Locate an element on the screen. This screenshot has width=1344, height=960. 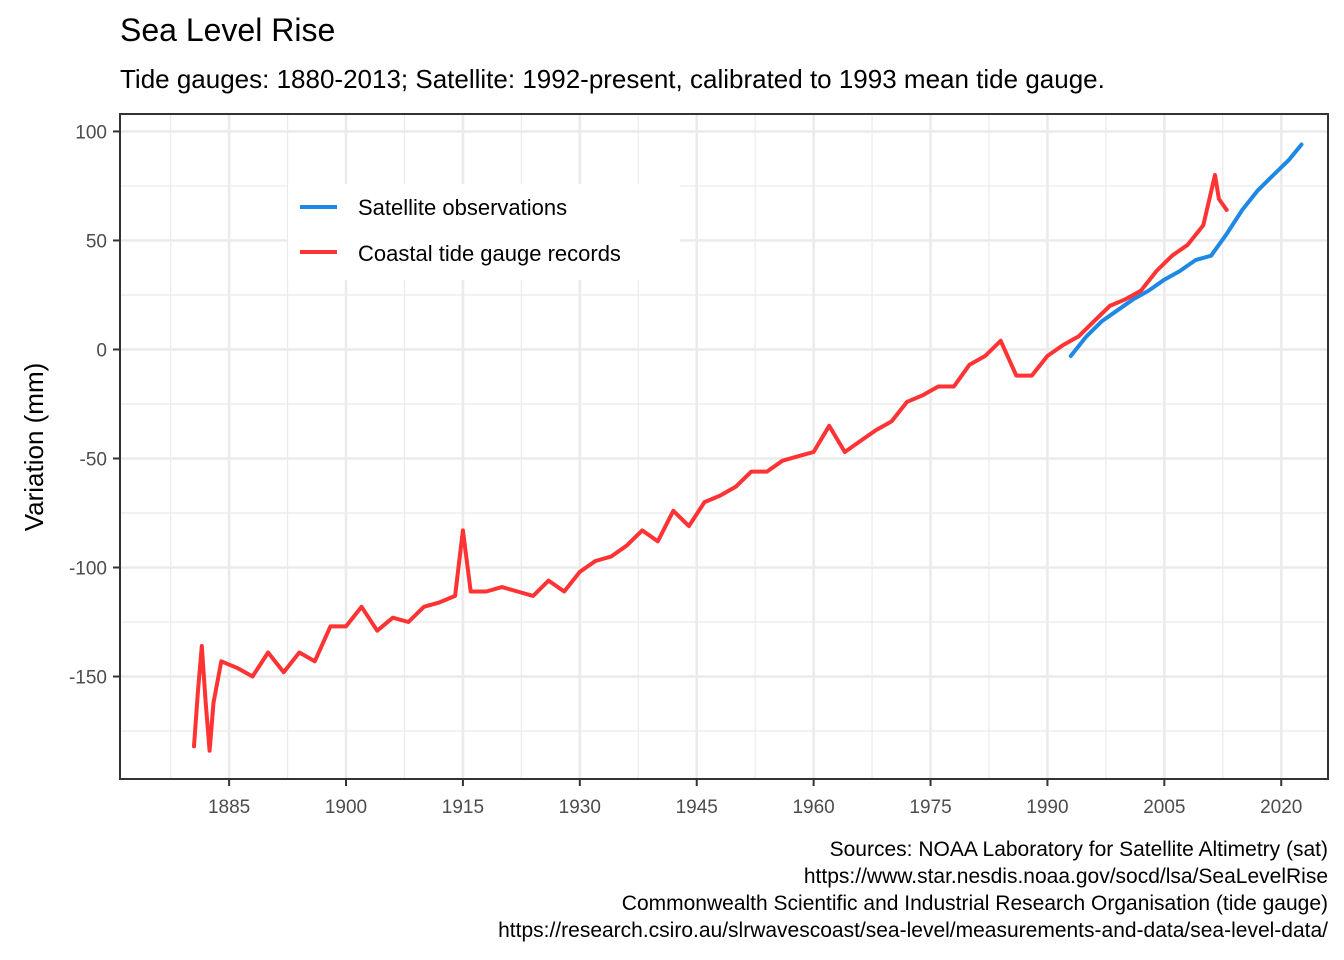
x-tick-label: 1990 is located at coordinates (1047, 807).